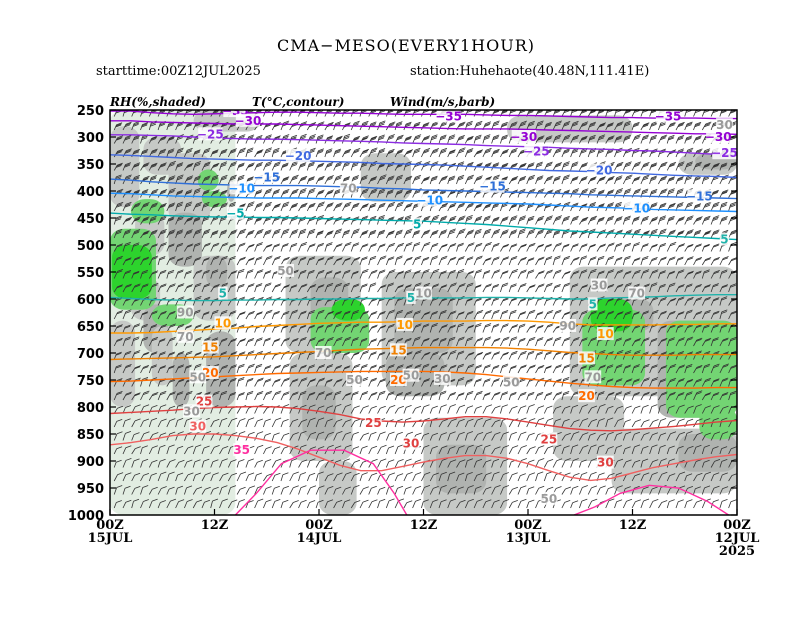 The width and height of the screenshot is (812, 628). Describe the element at coordinates (605, 334) in the screenshot. I see `contour-label: 10` at that location.